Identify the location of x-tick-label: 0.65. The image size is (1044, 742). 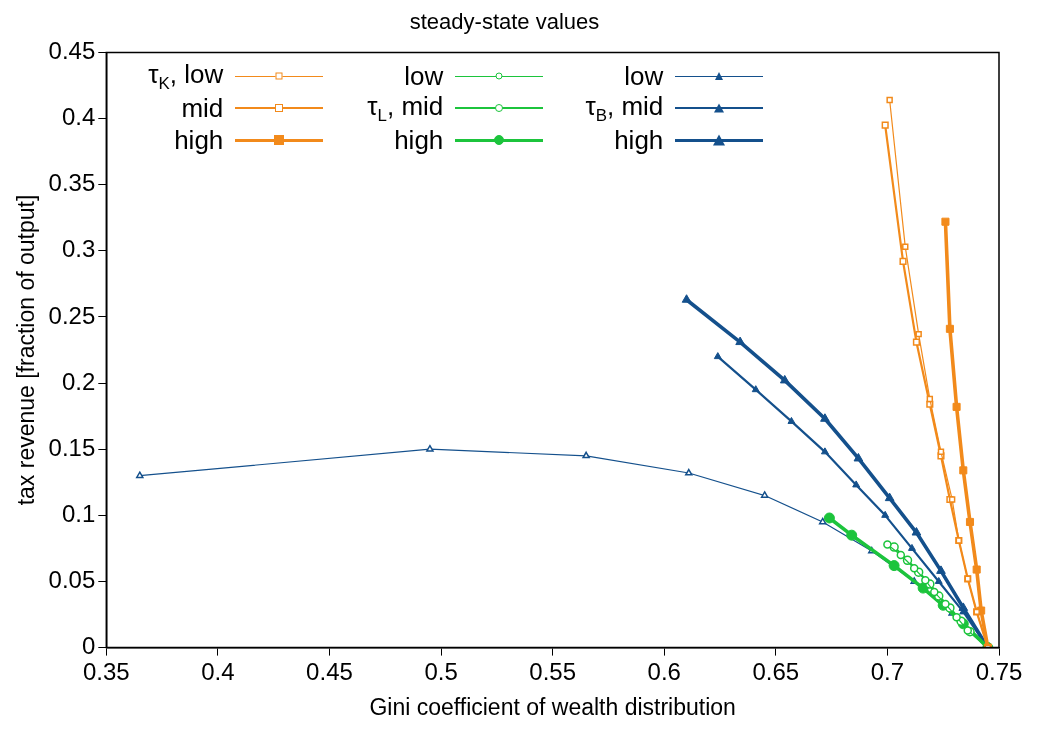
(776, 671).